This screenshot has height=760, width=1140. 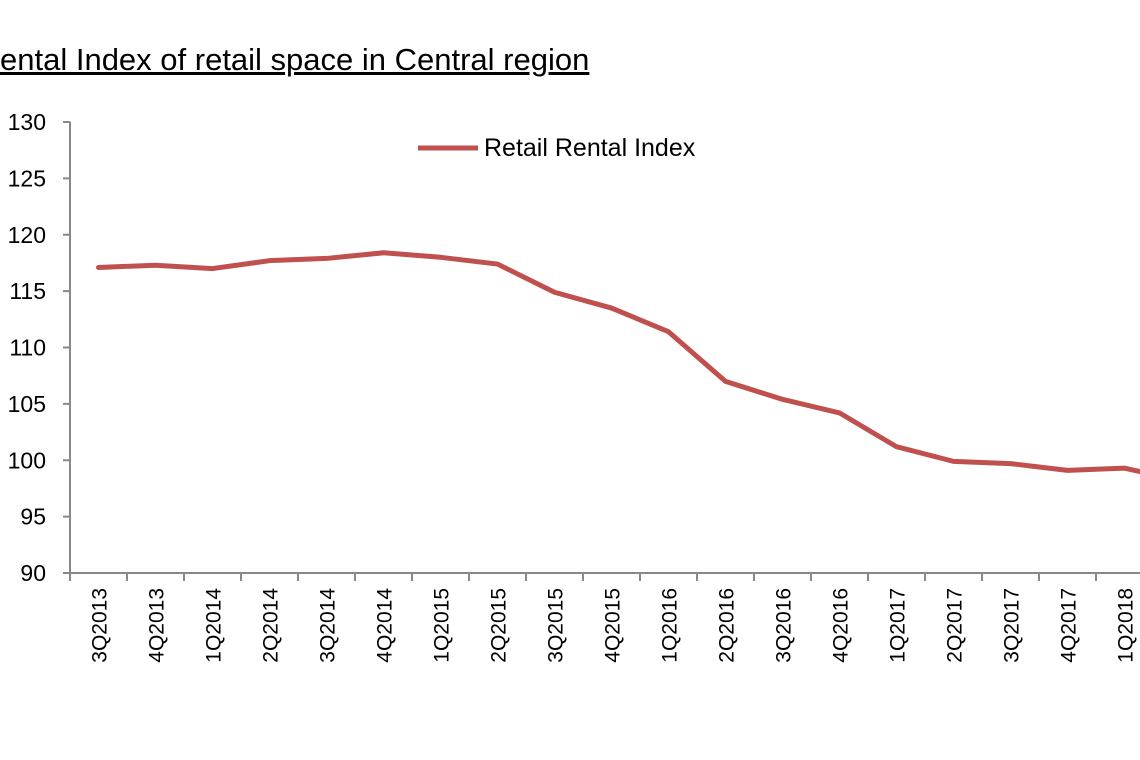 I want to click on x-tick-label: 3Q2013, so click(x=100, y=625).